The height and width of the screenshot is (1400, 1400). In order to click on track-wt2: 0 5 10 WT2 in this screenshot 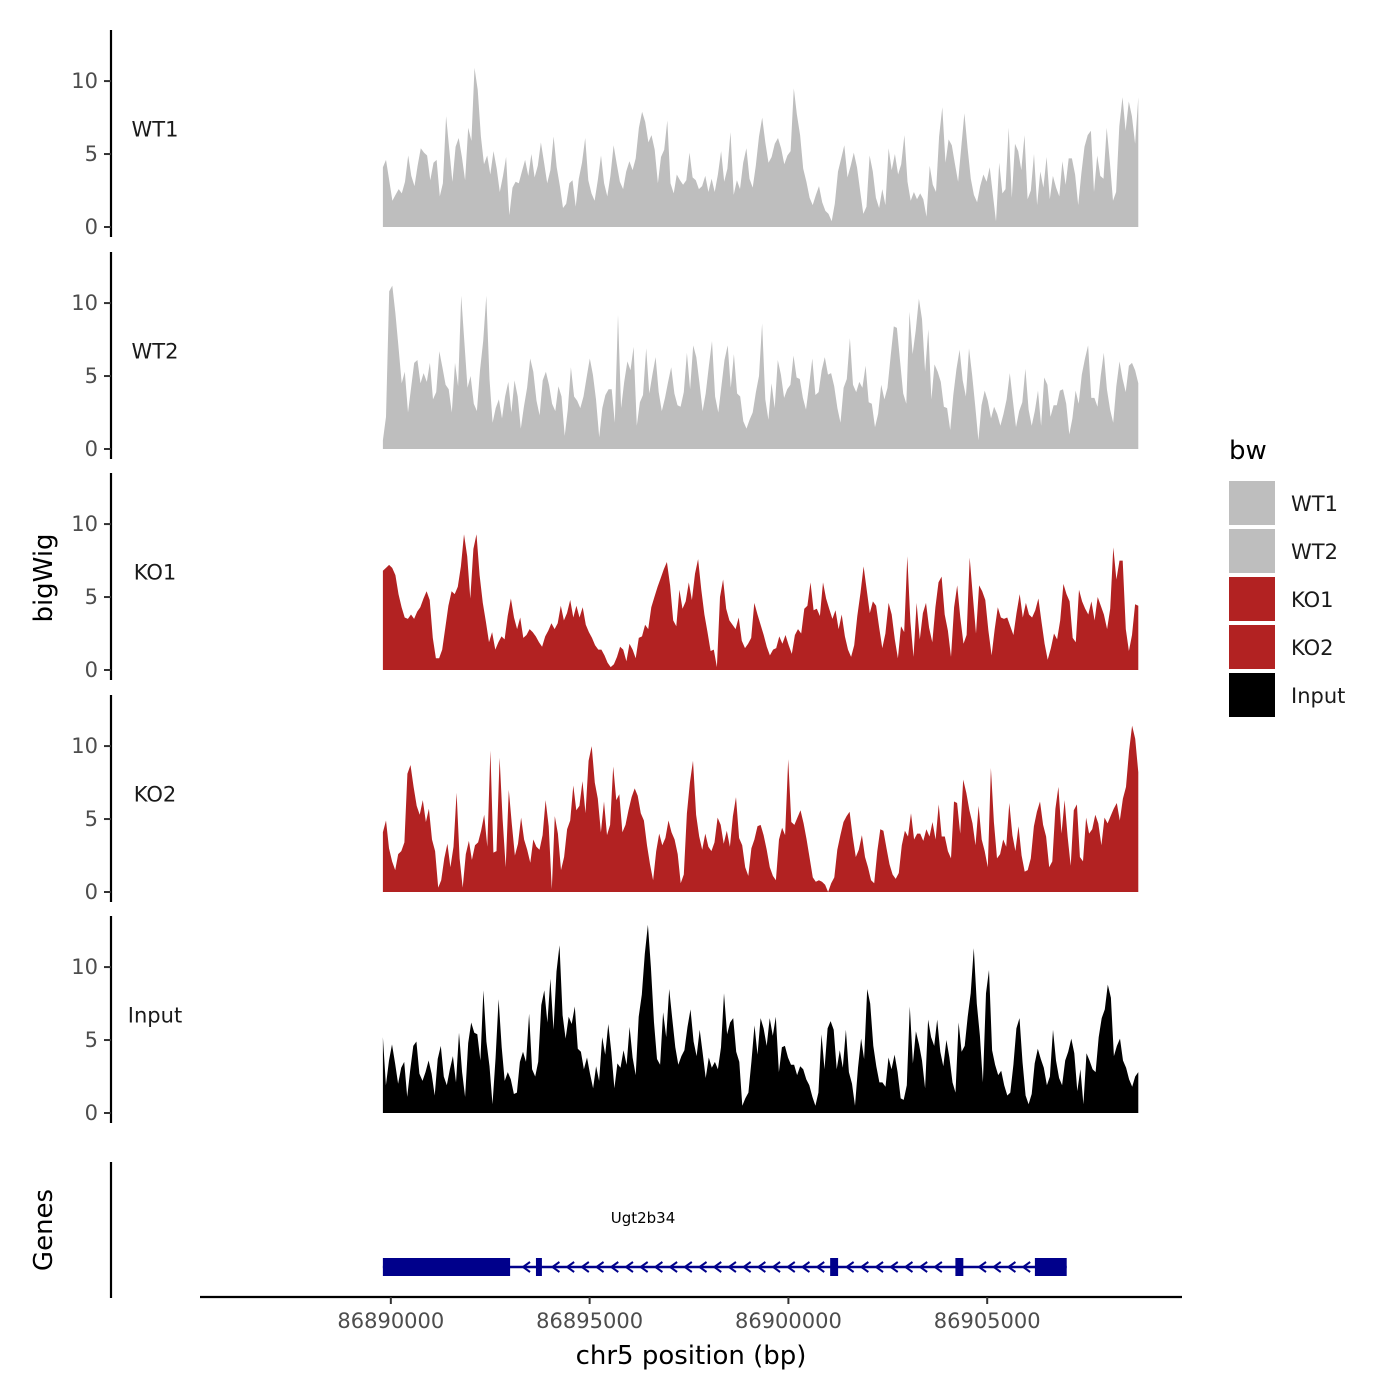, I will do `click(605, 356)`.